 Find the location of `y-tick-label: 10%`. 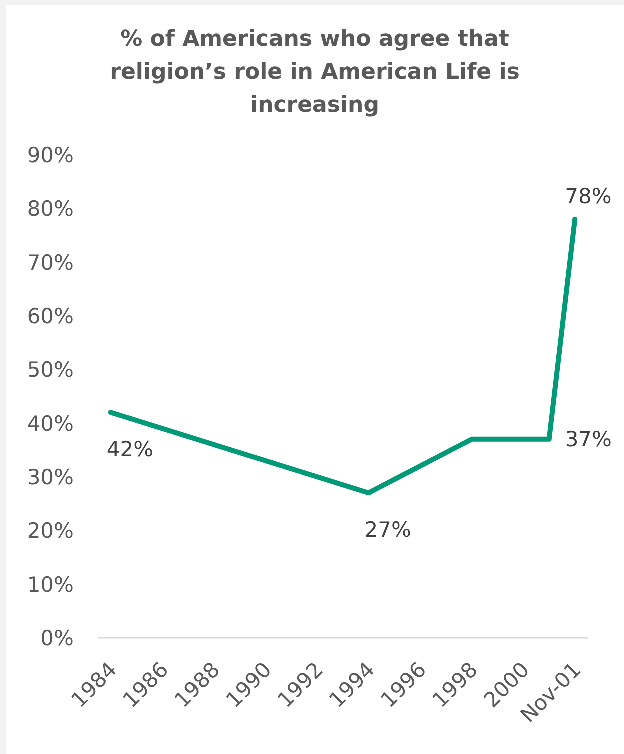

y-tick-label: 10% is located at coordinates (50, 584).